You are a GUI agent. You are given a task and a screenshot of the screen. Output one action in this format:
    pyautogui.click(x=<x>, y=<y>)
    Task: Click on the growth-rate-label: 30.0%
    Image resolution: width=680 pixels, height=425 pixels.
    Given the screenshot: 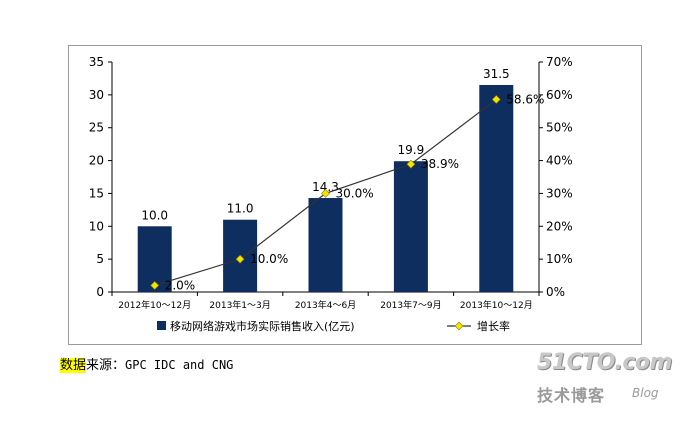 What is the action you would take?
    pyautogui.click(x=355, y=193)
    